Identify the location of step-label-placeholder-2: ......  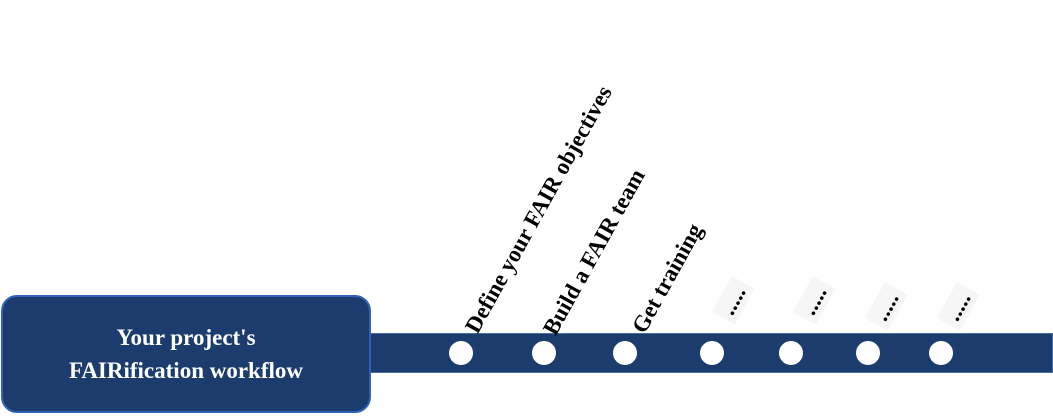
(814, 300).